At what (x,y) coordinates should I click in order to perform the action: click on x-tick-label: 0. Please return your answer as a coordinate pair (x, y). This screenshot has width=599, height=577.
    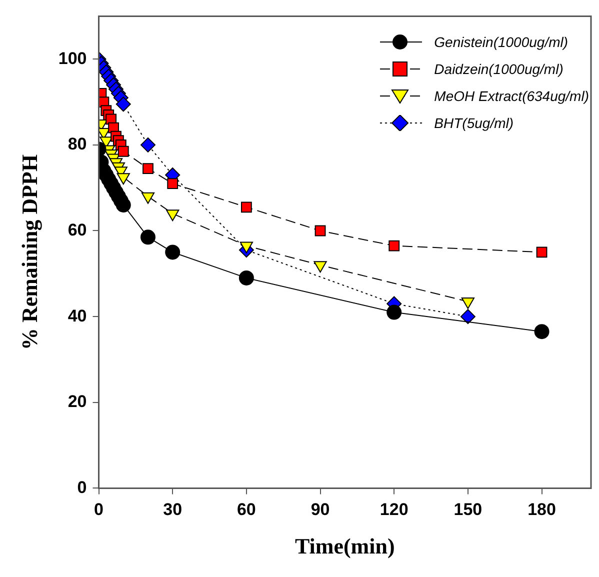
    Looking at the image, I should click on (99, 510).